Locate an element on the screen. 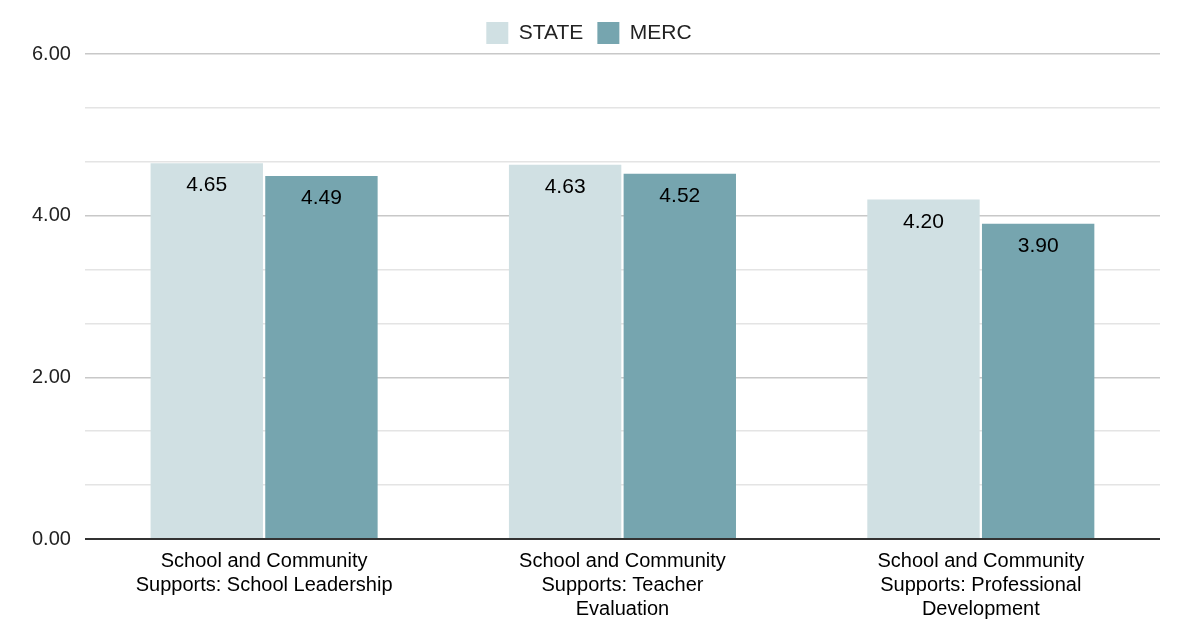  x-tick-label: School and Community Supports: School Leadership is located at coordinates (264, 571).